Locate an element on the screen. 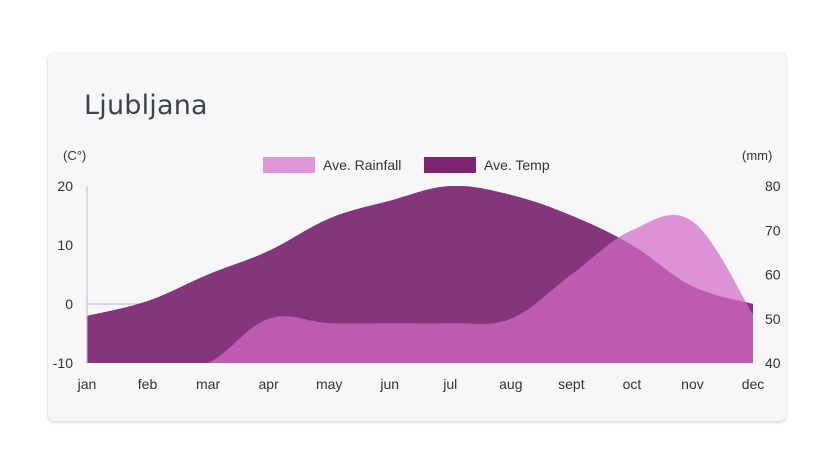 This screenshot has width=830, height=474. legend-label: Ave. Rainfall is located at coordinates (362, 165).